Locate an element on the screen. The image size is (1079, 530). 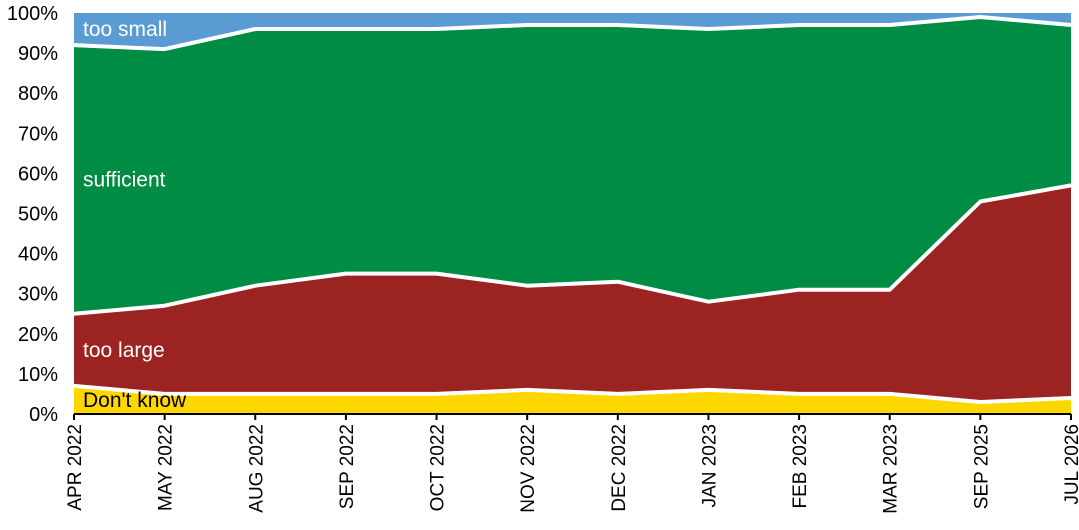
x-tick-label: SEP 2022 is located at coordinates (347, 466).